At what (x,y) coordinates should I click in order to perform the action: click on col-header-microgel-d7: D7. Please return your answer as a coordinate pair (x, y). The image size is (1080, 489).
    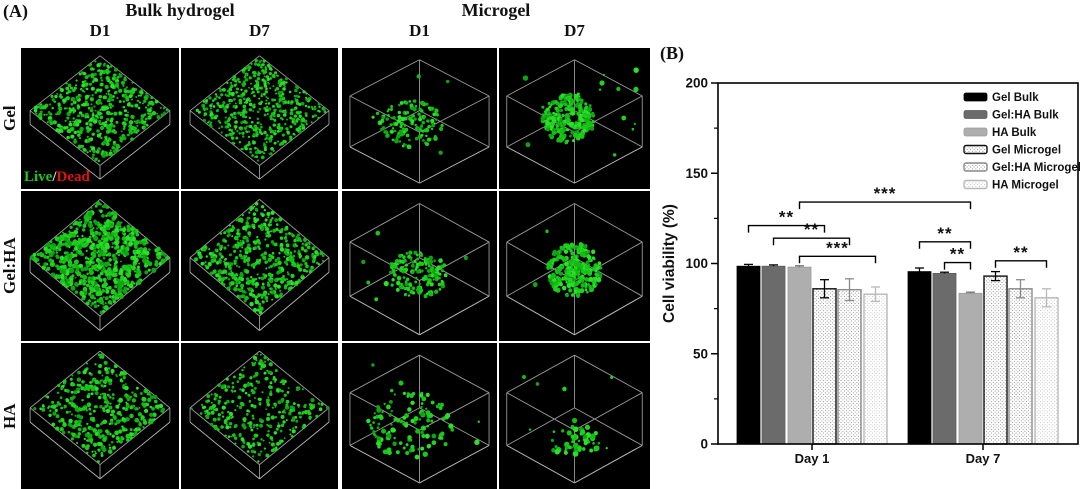
    Looking at the image, I should click on (574, 30).